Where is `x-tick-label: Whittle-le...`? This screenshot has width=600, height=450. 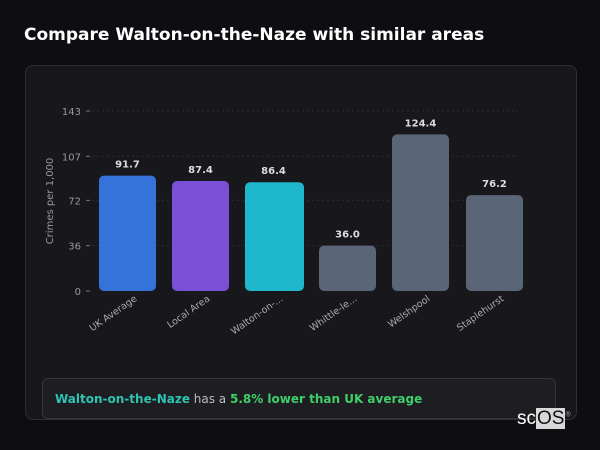
x-tick-label: Whittle-le... is located at coordinates (333, 313).